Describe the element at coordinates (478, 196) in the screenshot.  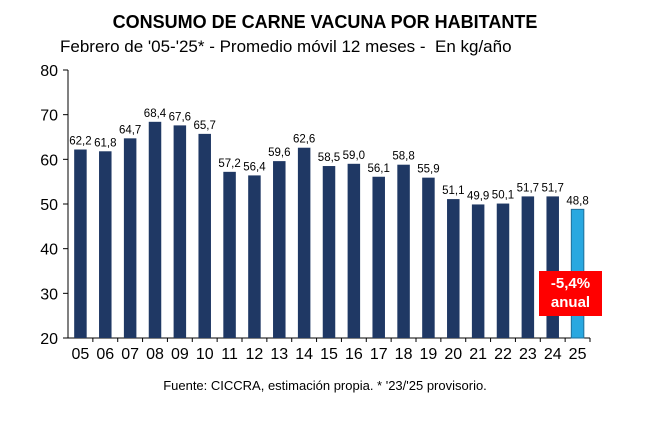
I see `value-label: 49,9` at that location.